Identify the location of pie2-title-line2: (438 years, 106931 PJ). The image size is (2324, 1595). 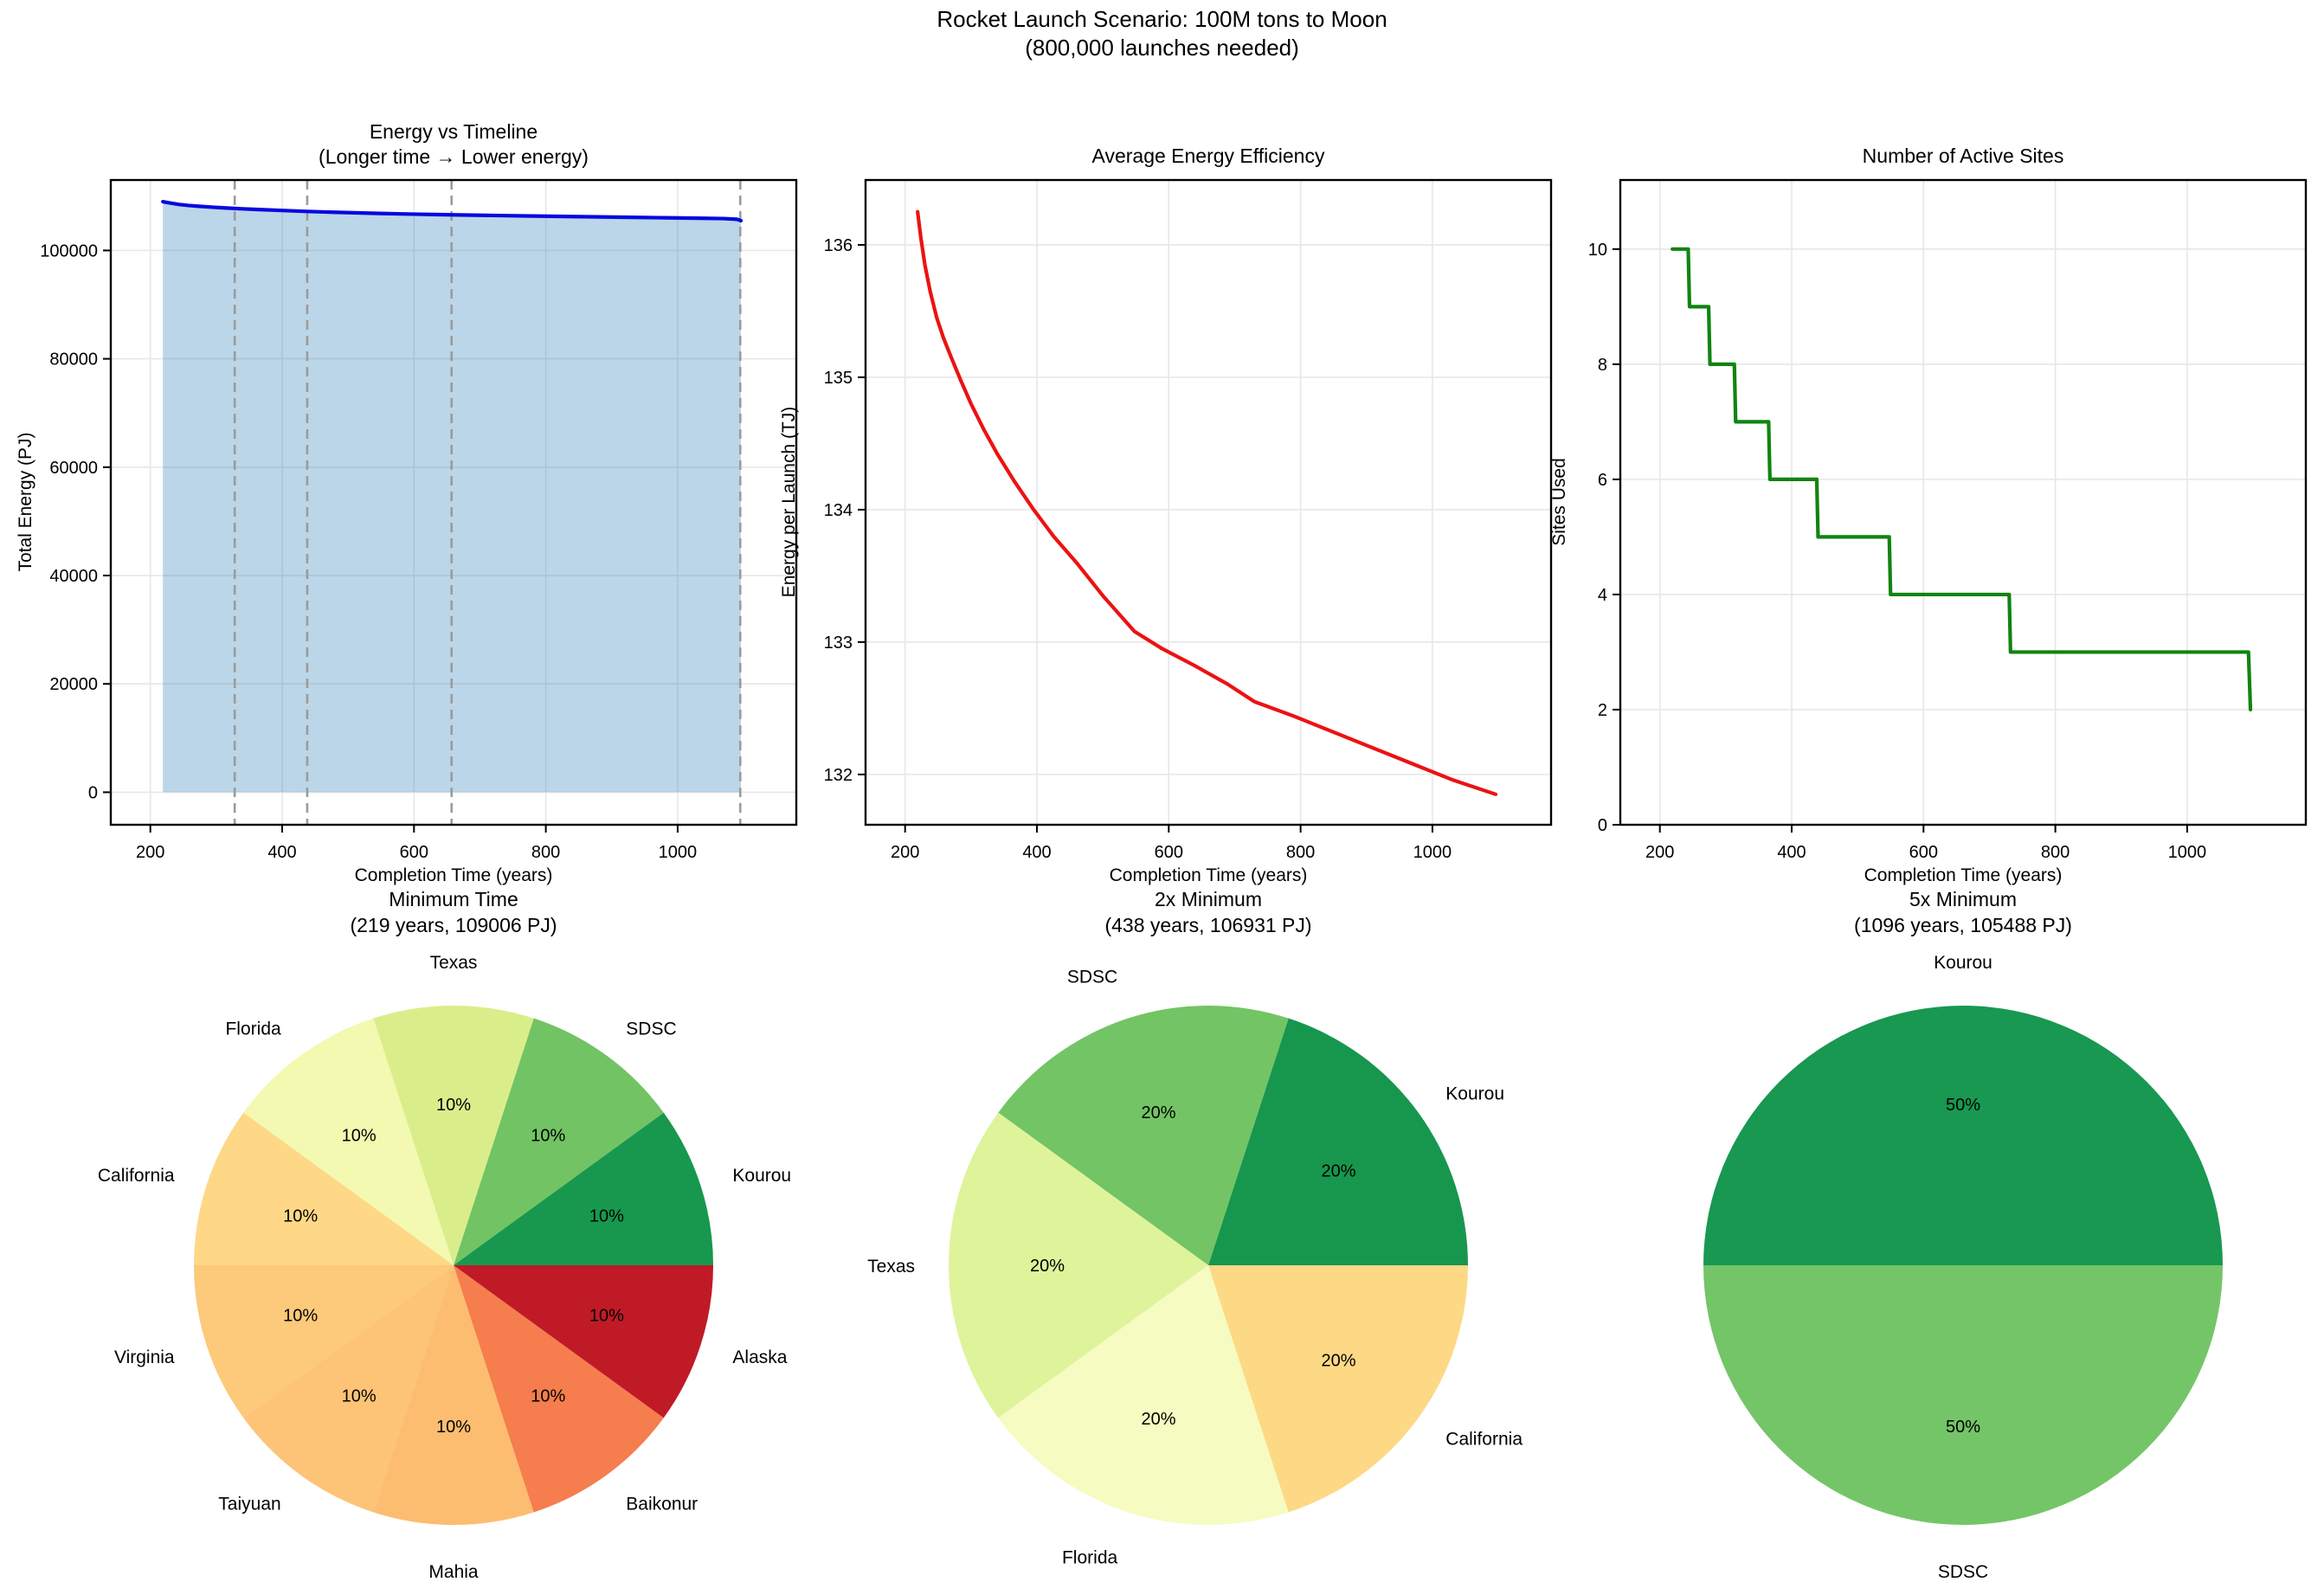
(1208, 925).